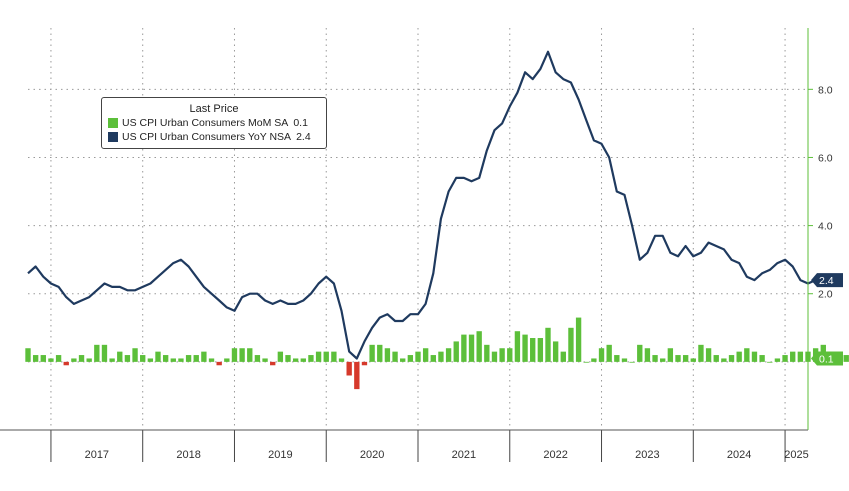 Image resolution: width=849 pixels, height=491 pixels. What do you see at coordinates (825, 295) in the screenshot?
I see `y-tick-label: 2.0` at bounding box center [825, 295].